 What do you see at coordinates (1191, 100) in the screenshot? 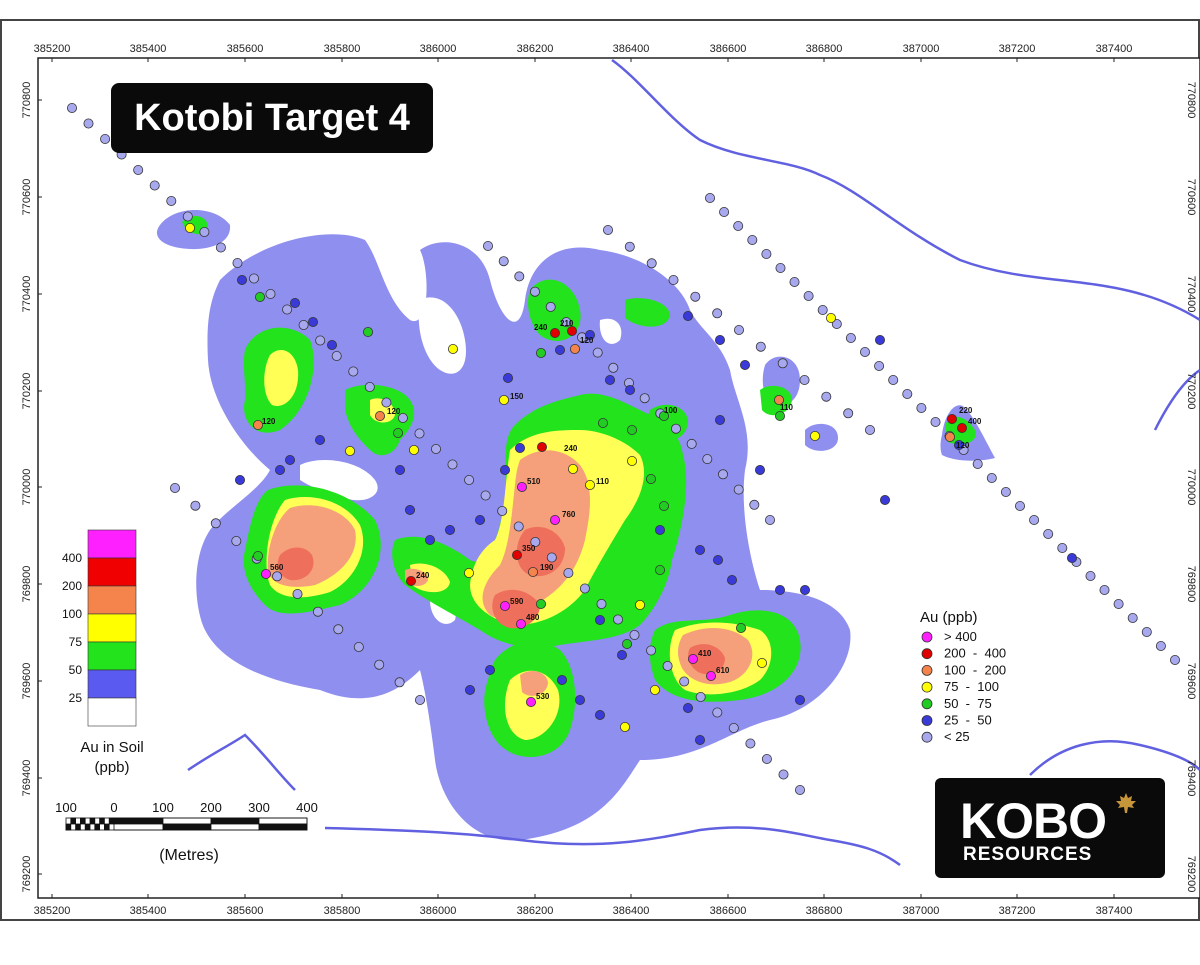
I see `y-tick-label: 770800` at bounding box center [1191, 100].